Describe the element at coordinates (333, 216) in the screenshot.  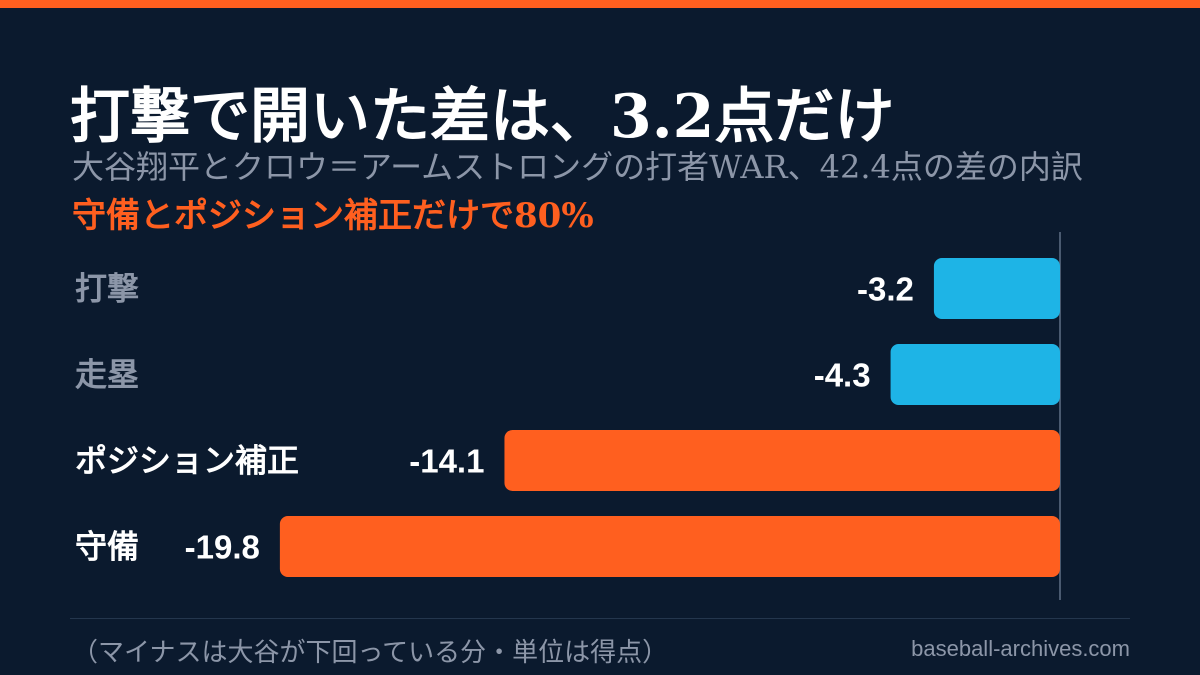
I see `highlight-caption: 守備とポジション補正だけで80%` at that location.